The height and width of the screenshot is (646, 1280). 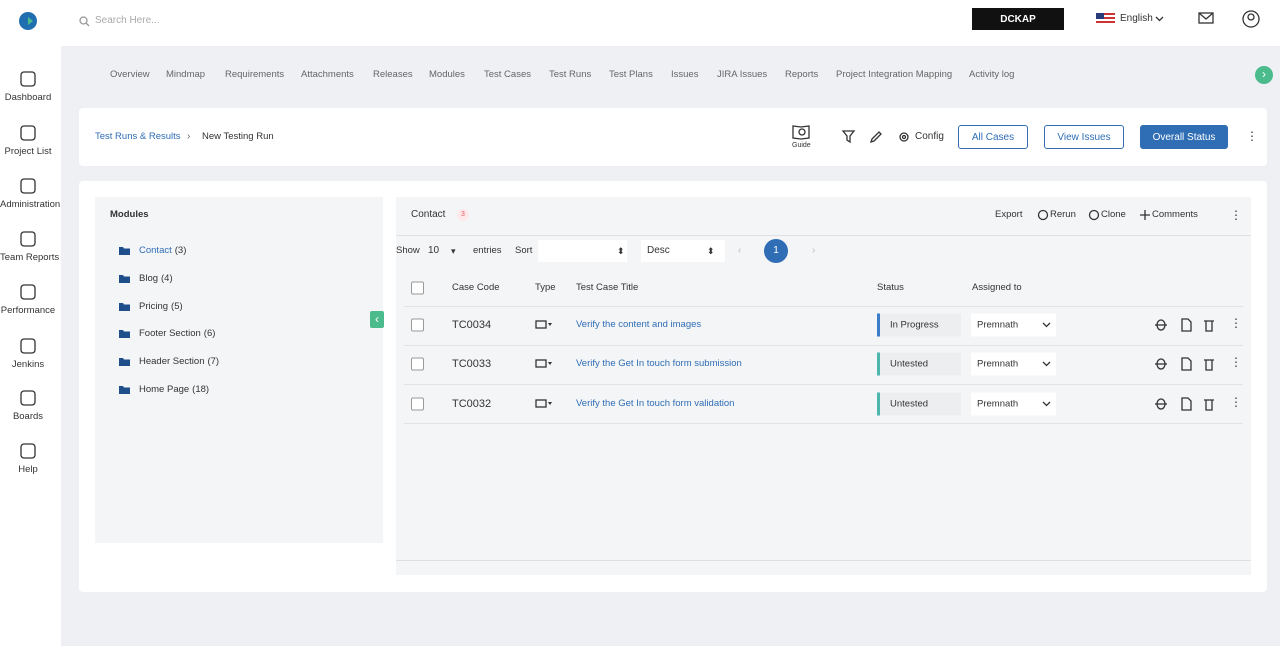 What do you see at coordinates (801, 132) in the screenshot?
I see `guide-icon` at bounding box center [801, 132].